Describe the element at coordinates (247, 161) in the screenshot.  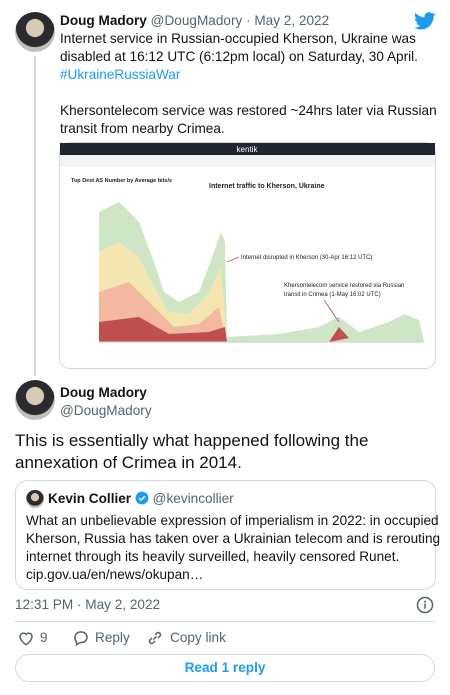
I see `image-toolbar` at that location.